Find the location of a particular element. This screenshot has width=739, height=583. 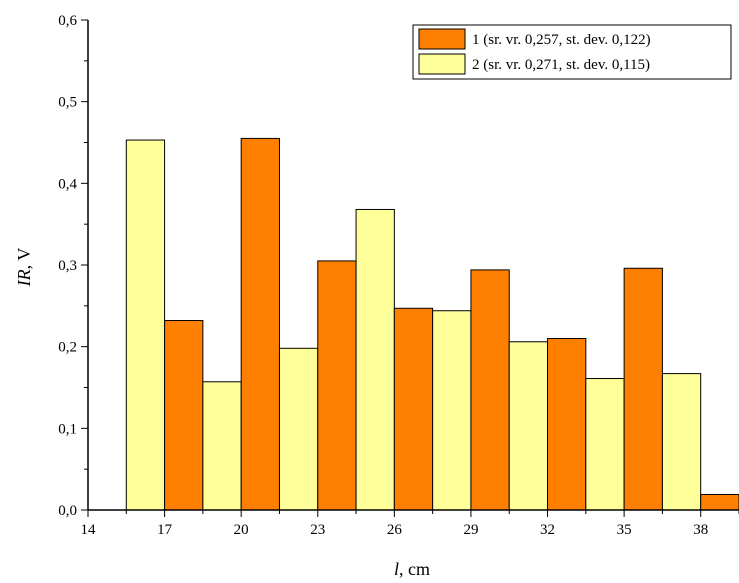

legend-box is located at coordinates (572, 52).